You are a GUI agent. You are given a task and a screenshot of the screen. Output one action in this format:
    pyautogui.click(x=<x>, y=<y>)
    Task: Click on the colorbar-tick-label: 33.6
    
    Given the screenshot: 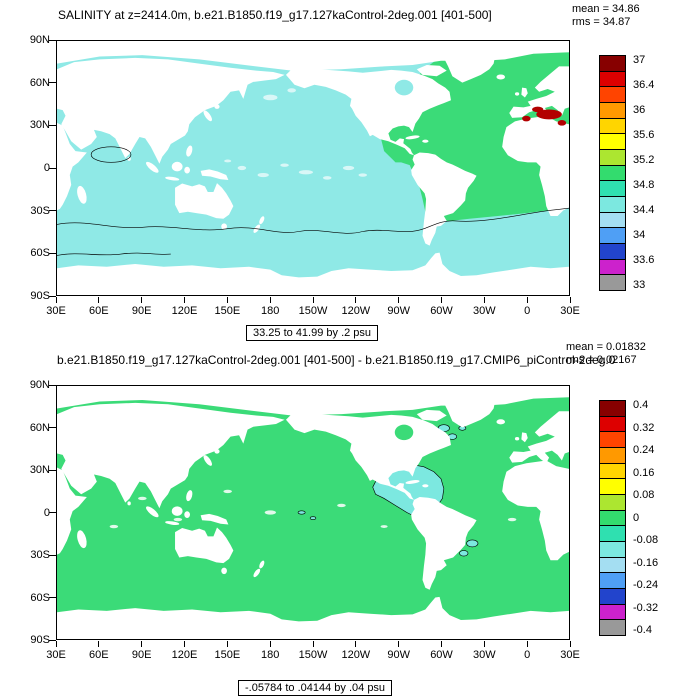 What is the action you would take?
    pyautogui.click(x=644, y=260)
    